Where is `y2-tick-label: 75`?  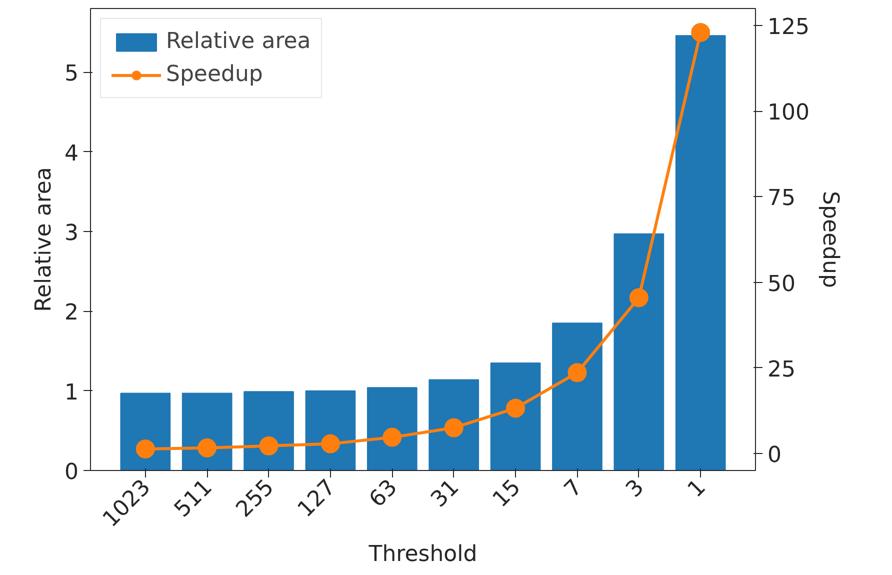 y2-tick-label: 75 is located at coordinates (782, 199).